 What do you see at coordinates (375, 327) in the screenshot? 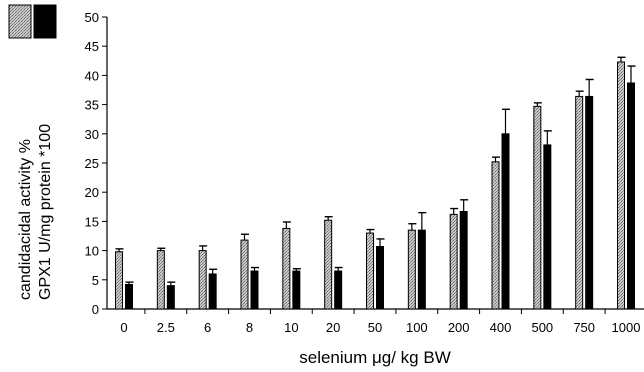
I see `x-tick-label: 50` at bounding box center [375, 327].